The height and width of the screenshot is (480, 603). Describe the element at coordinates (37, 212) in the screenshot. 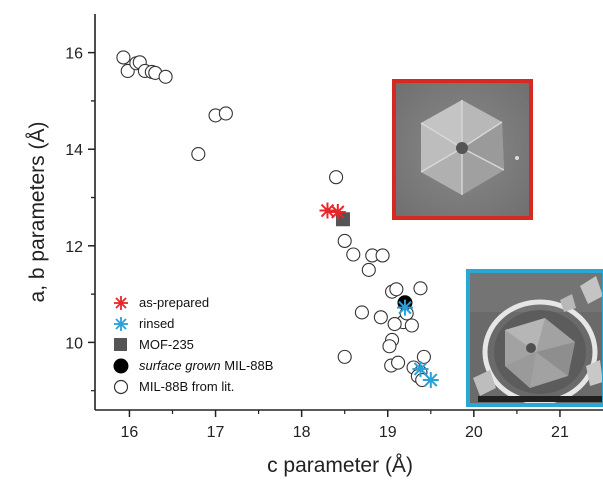

I see `y-axis-title: a, b parameters (Å)` at that location.